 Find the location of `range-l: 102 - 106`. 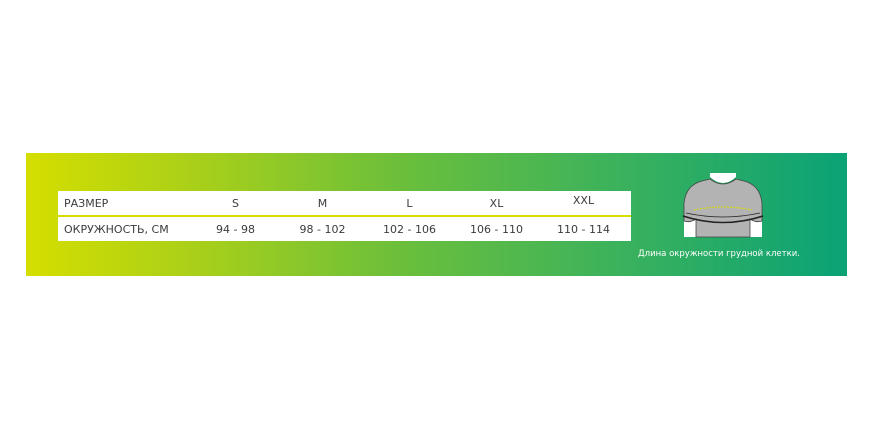

range-l: 102 - 106 is located at coordinates (409, 229).